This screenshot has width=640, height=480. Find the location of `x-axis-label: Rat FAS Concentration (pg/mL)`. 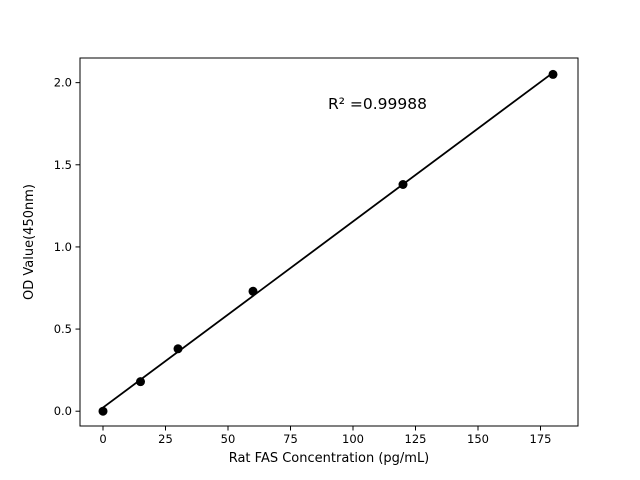

x-axis-label: Rat FAS Concentration (pg/mL) is located at coordinates (329, 458).